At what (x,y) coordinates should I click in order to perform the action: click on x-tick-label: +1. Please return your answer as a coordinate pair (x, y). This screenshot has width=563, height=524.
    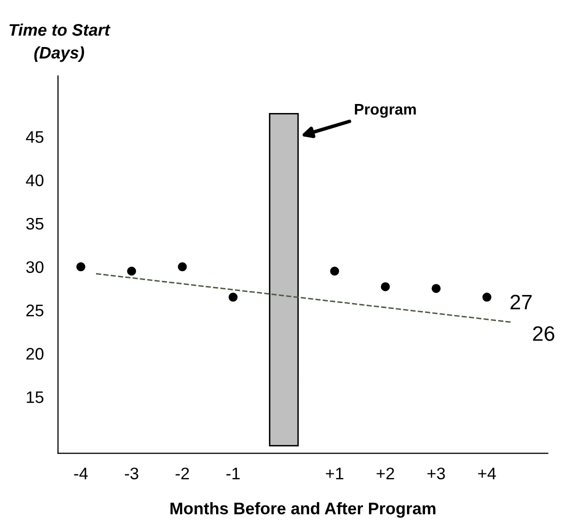
    Looking at the image, I should click on (335, 474).